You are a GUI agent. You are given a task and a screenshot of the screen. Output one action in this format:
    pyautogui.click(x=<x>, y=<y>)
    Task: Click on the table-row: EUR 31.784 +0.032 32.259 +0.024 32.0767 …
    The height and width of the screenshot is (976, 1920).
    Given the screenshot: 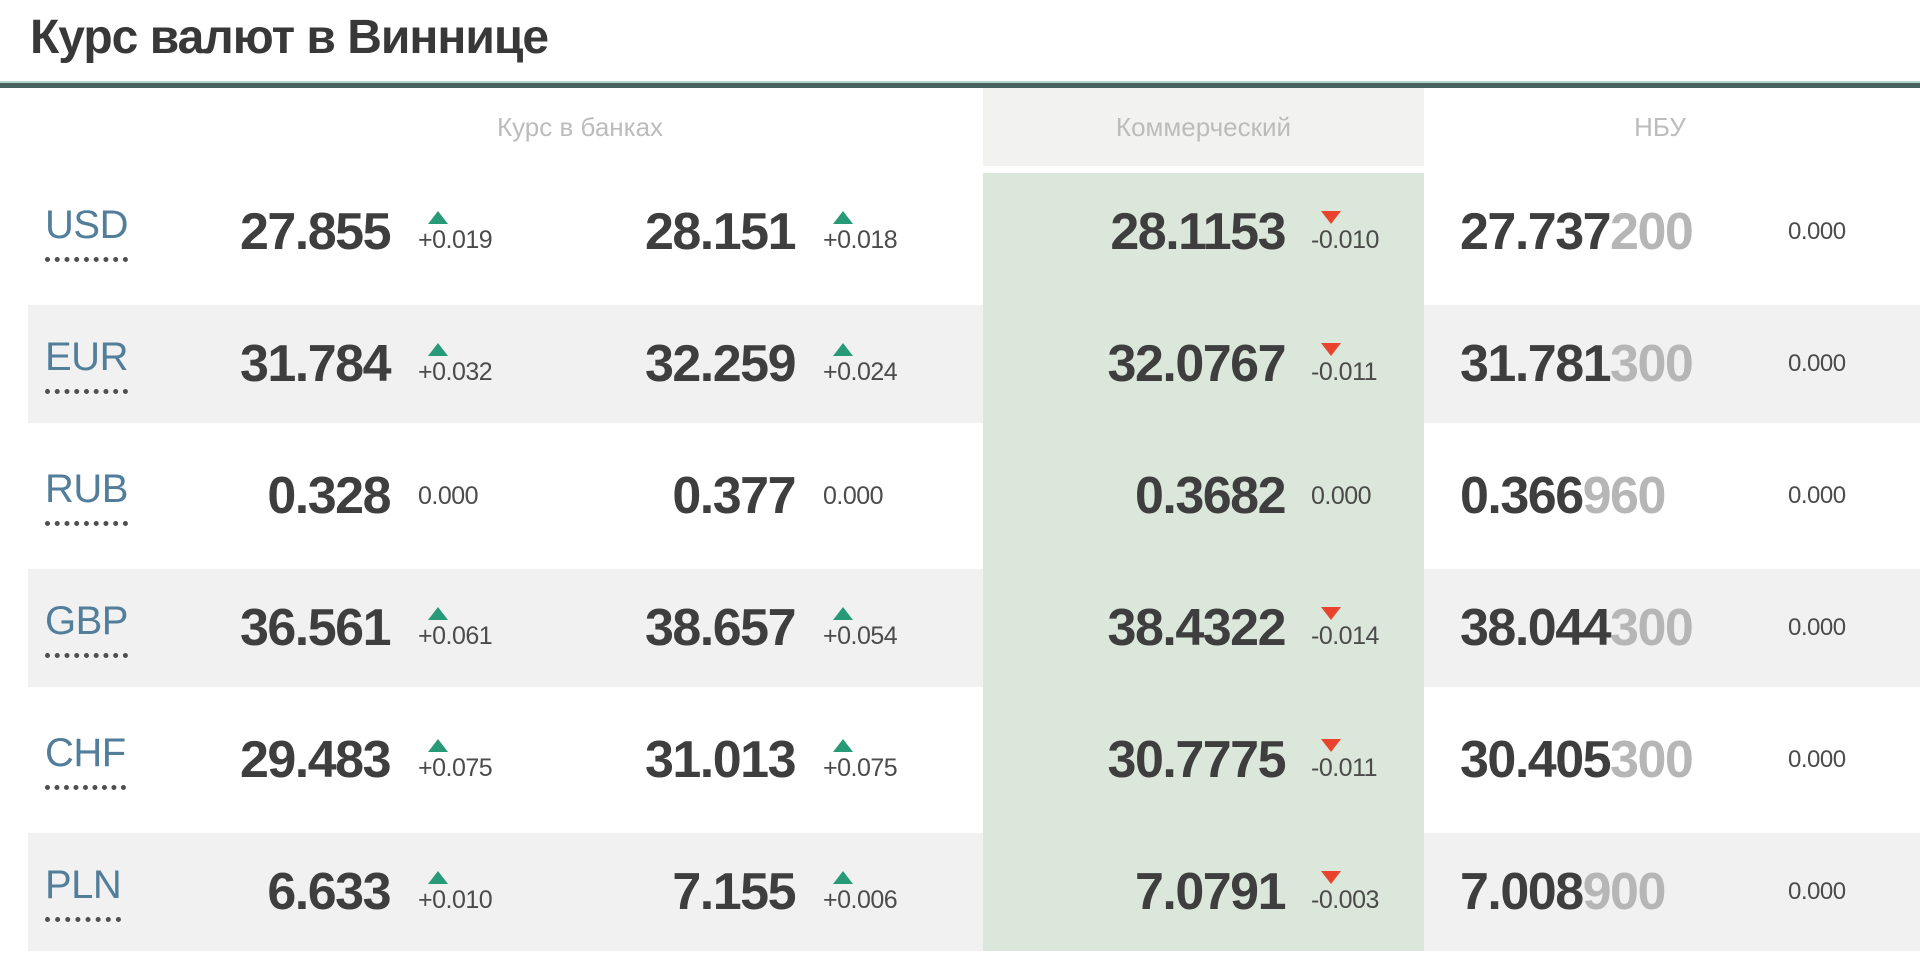 What is the action you would take?
    pyautogui.click(x=960, y=364)
    